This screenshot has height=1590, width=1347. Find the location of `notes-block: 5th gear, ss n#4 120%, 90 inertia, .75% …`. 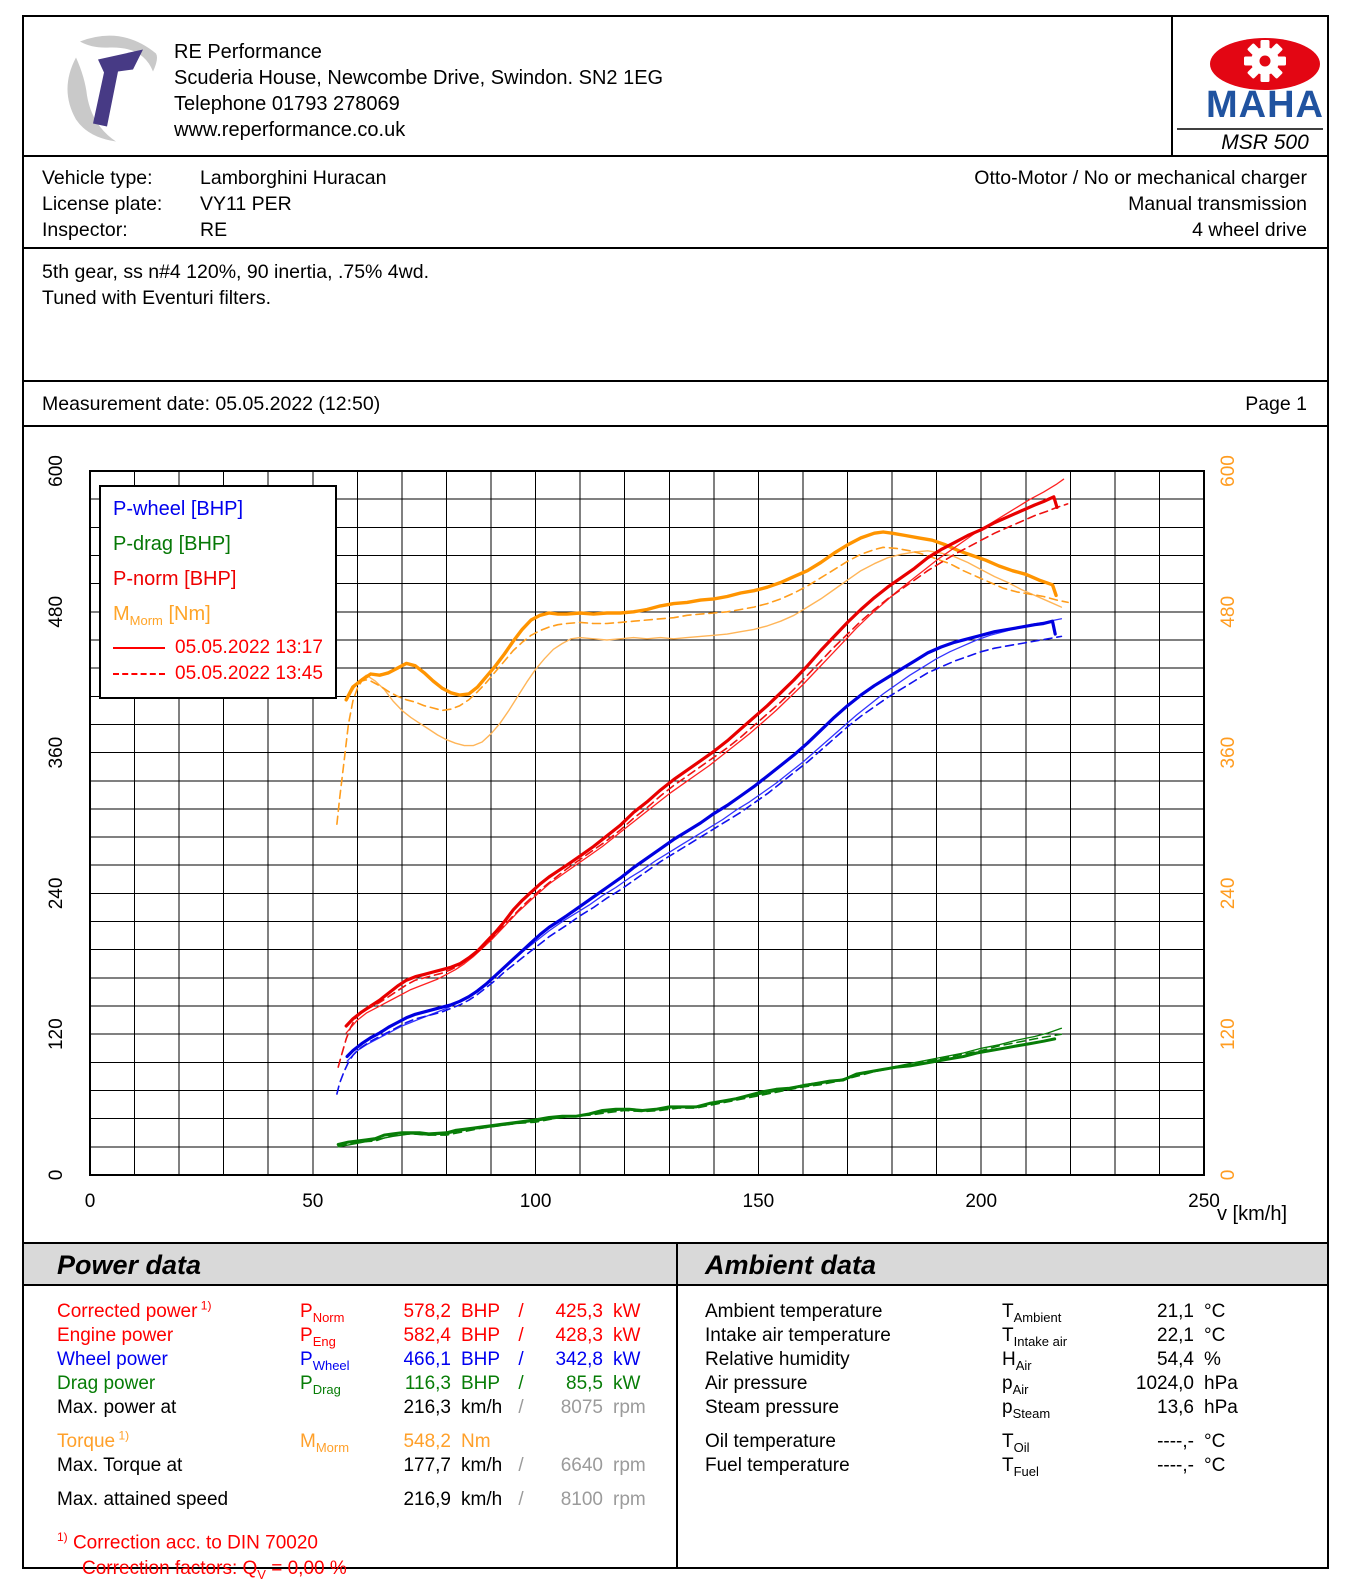

notes-block: 5th gear, ss n#4 120%, 90 inertia, .75% … is located at coordinates (235, 285).